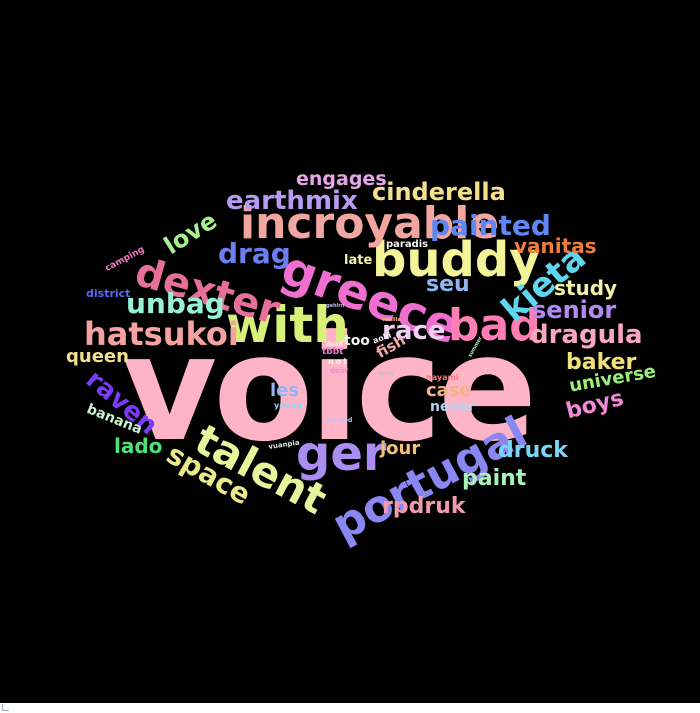 The width and height of the screenshot is (700, 713). I want to click on word-nayami: nayami, so click(442, 377).